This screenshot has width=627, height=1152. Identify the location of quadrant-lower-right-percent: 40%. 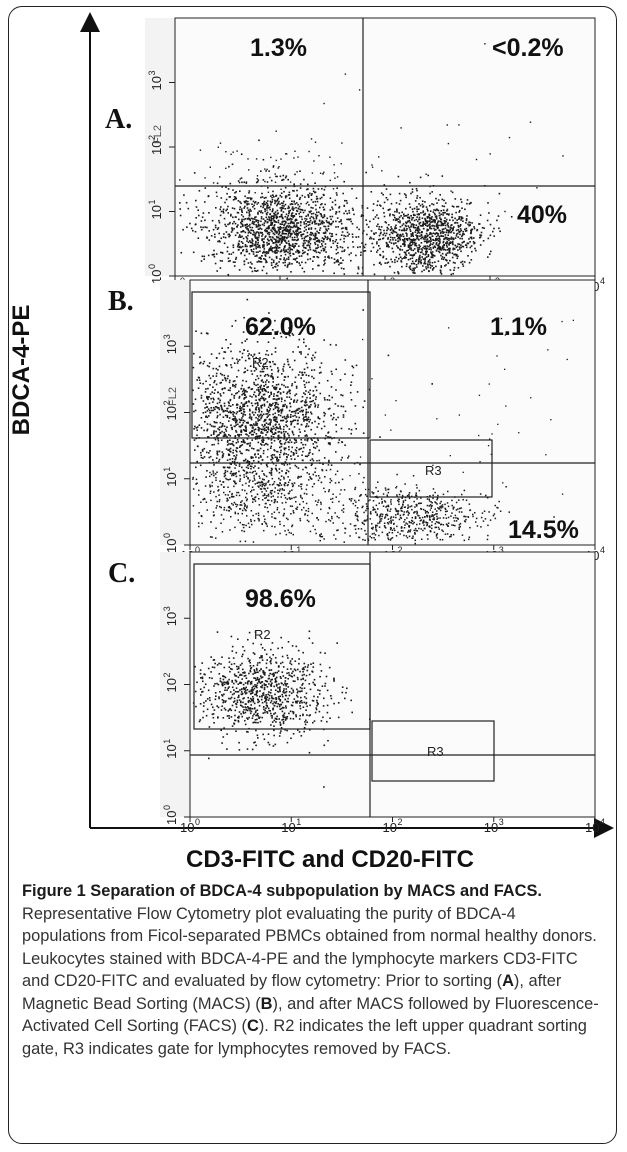
(542, 215).